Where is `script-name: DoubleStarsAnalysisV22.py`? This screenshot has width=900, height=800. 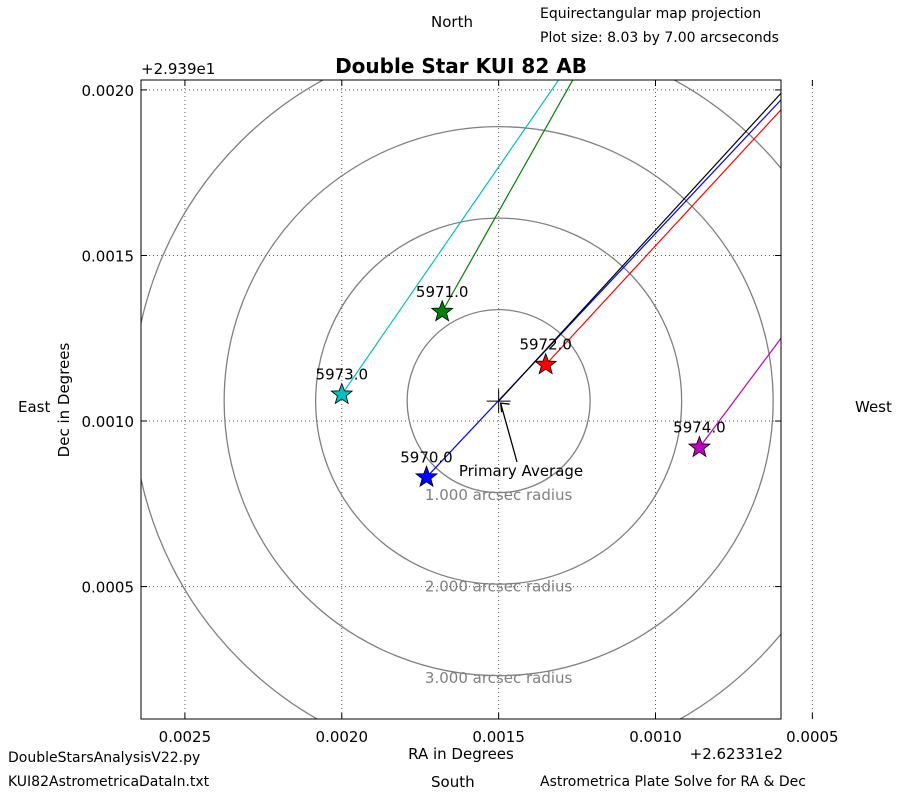
script-name: DoubleStarsAnalysisV22.py is located at coordinates (104, 758).